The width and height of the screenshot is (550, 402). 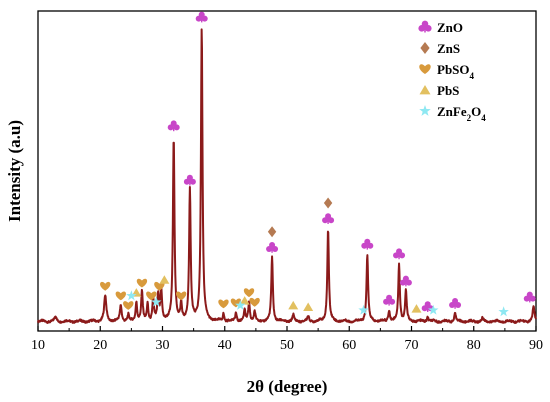 I want to click on legend: ZnO ZnS PbSO4 PbS ZnFe2O4, so click(x=452, y=71).